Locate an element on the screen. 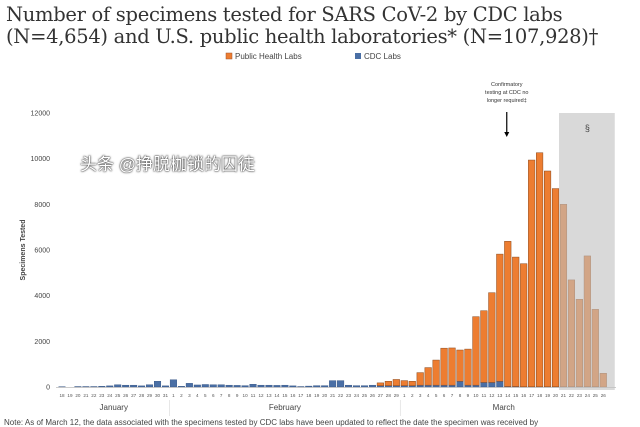 The height and width of the screenshot is (427, 640). x-tick-label: 12 is located at coordinates (492, 395).